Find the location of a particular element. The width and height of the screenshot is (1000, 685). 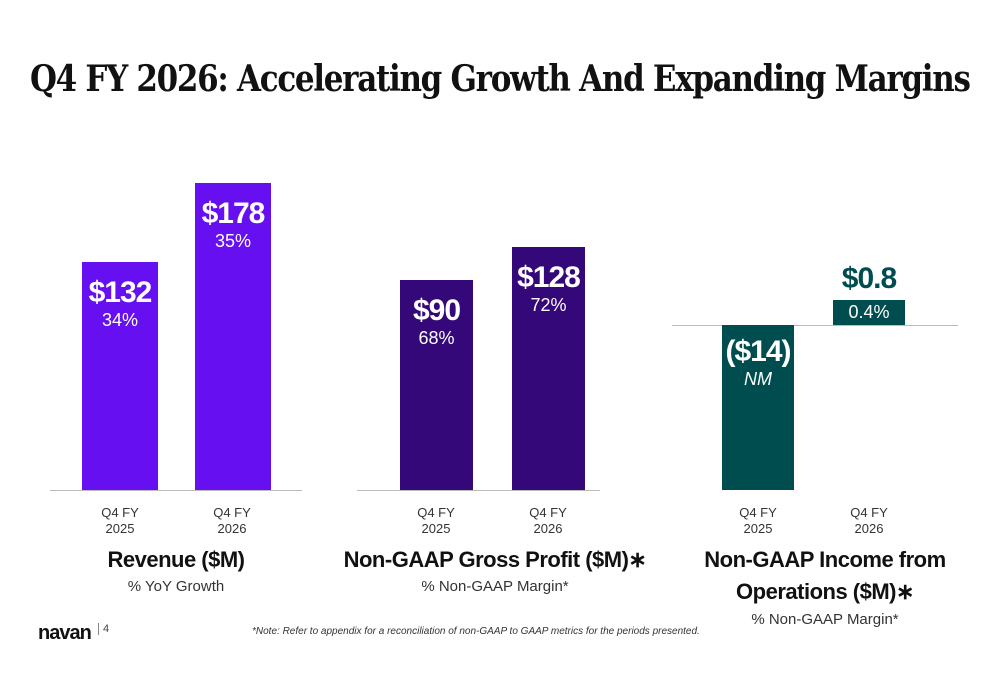

pct-label: 72% is located at coordinates (548, 305).